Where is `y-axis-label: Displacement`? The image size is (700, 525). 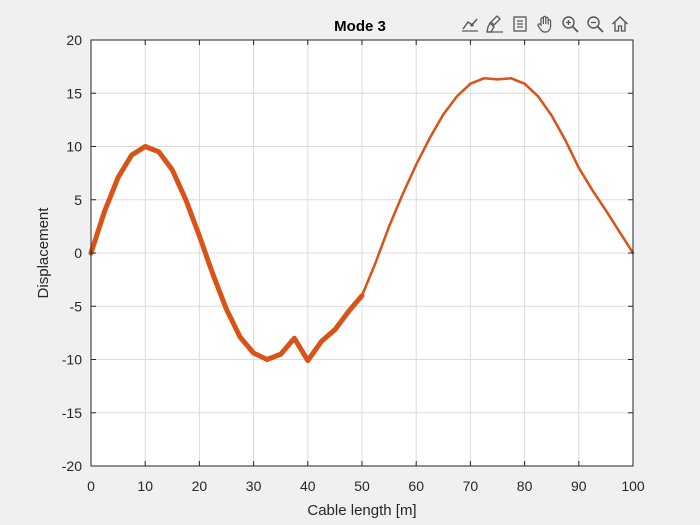
y-axis-label: Displacement is located at coordinates (43, 253).